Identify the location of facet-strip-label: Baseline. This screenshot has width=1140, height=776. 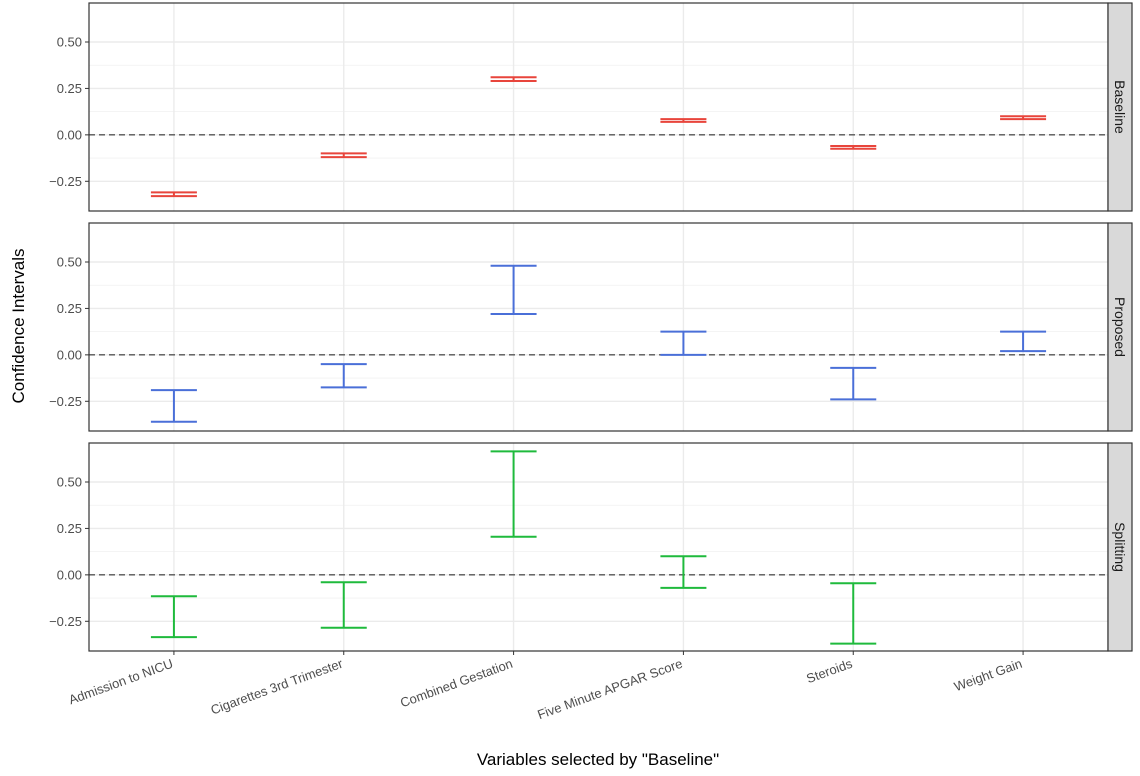
(1120, 107).